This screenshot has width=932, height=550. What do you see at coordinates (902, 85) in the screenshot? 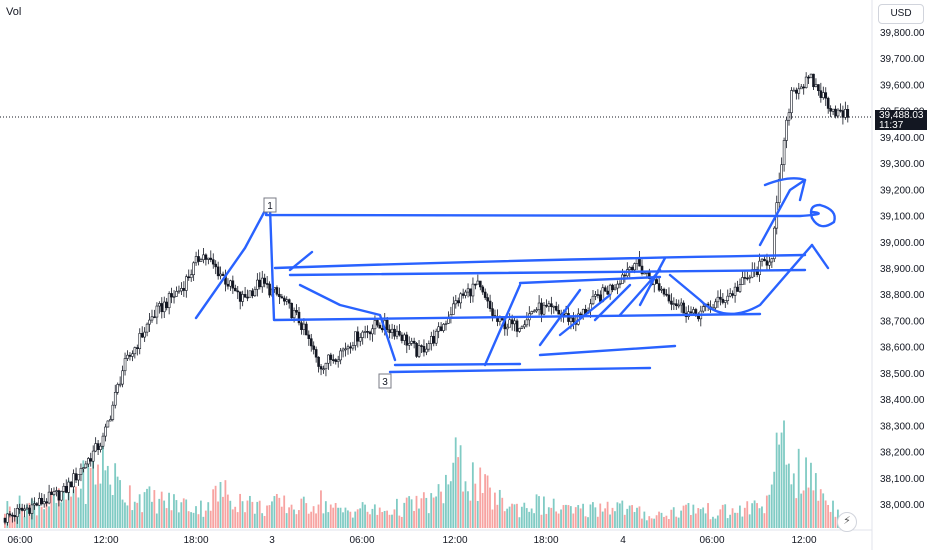
I see `price-tick-label: 39,600.00` at bounding box center [902, 85].